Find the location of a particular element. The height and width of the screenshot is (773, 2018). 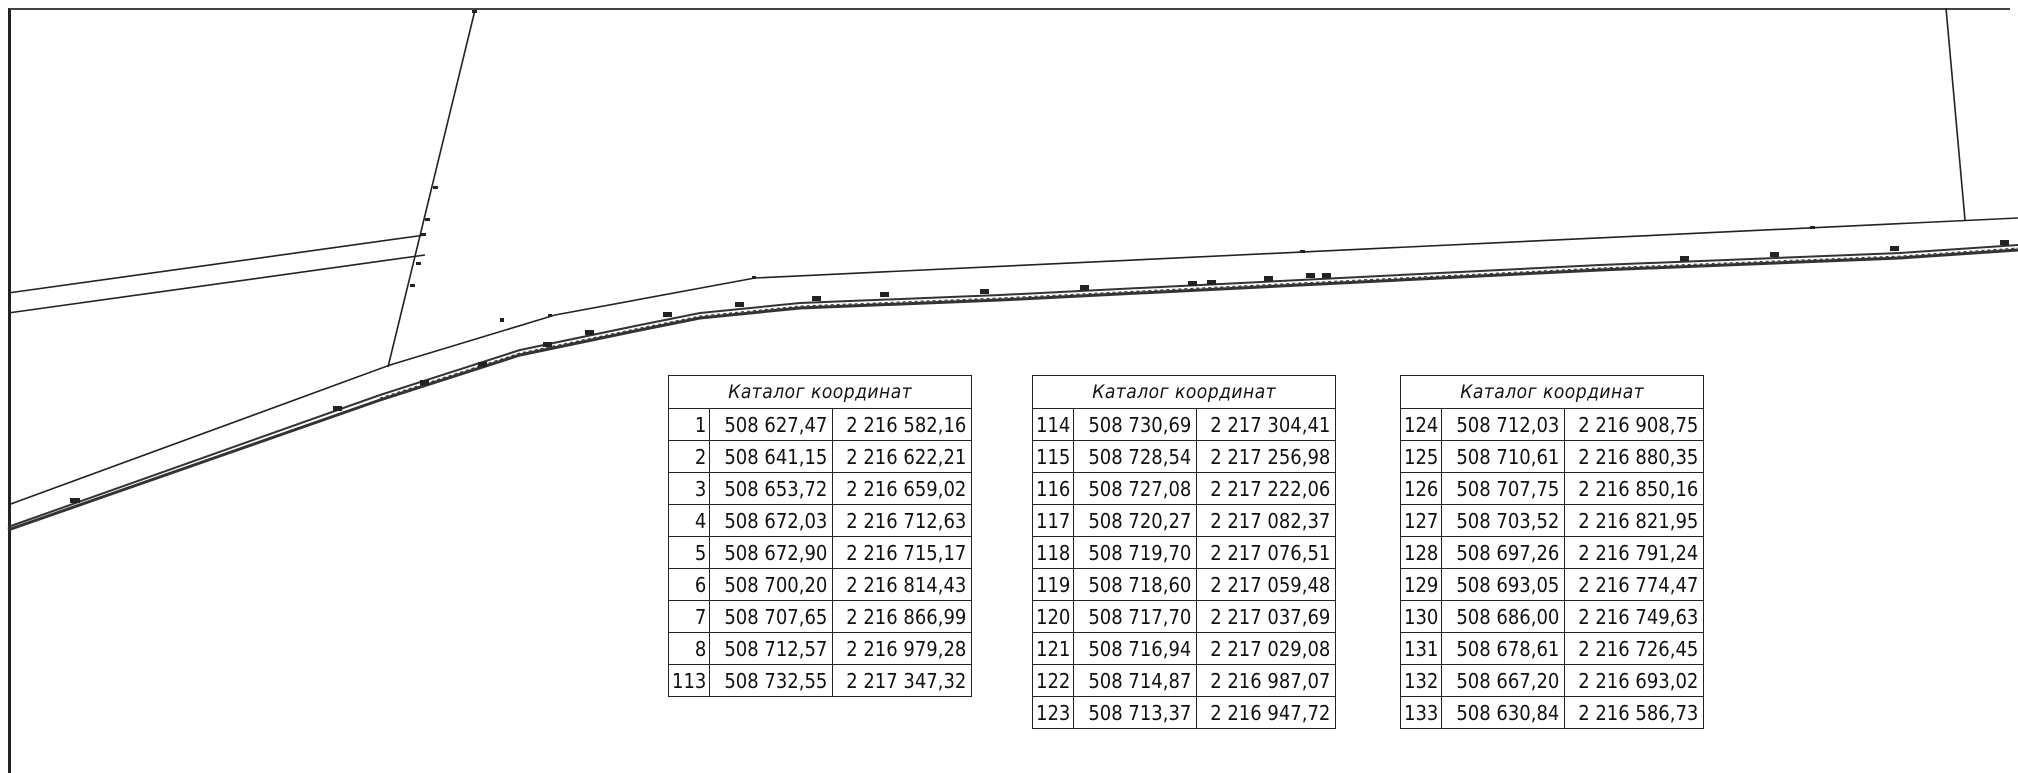

table-row: 127 508 703,52 2 216 821,95 is located at coordinates (1552, 521).